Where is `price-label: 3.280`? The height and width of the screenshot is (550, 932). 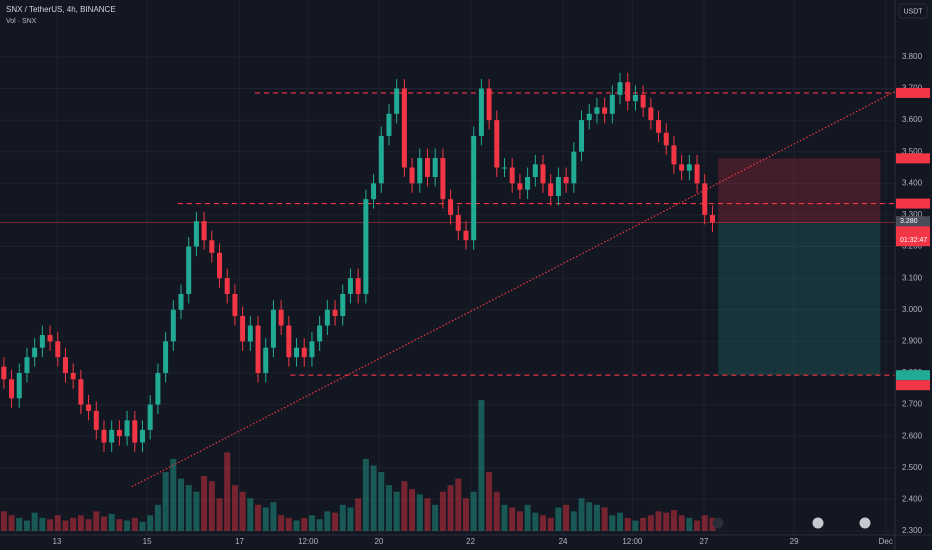 price-label: 3.280 is located at coordinates (909, 221).